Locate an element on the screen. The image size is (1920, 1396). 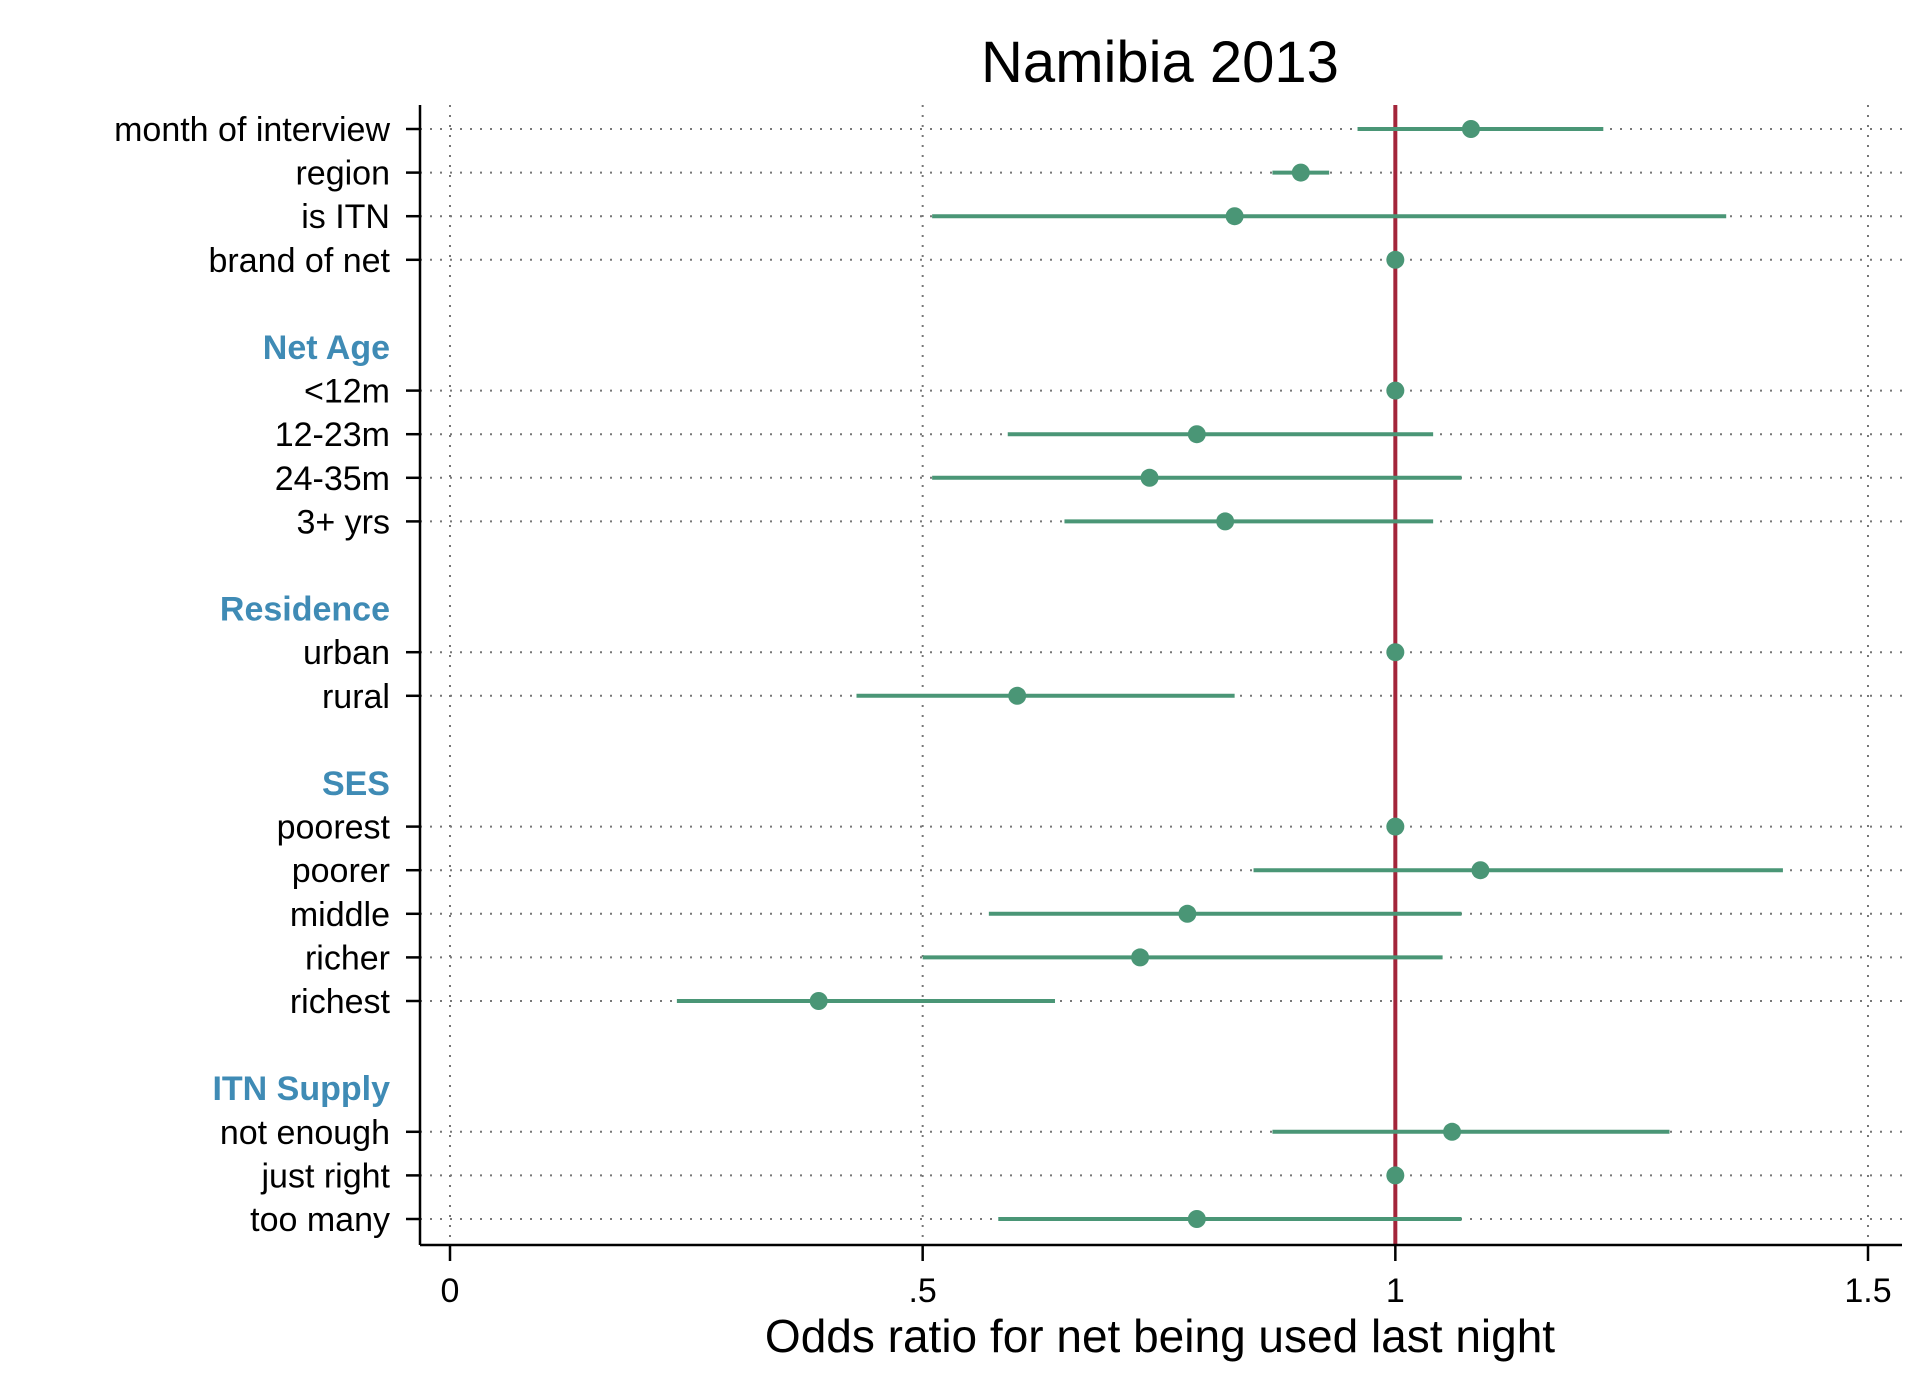
group-label-15: SES is located at coordinates (356, 784).